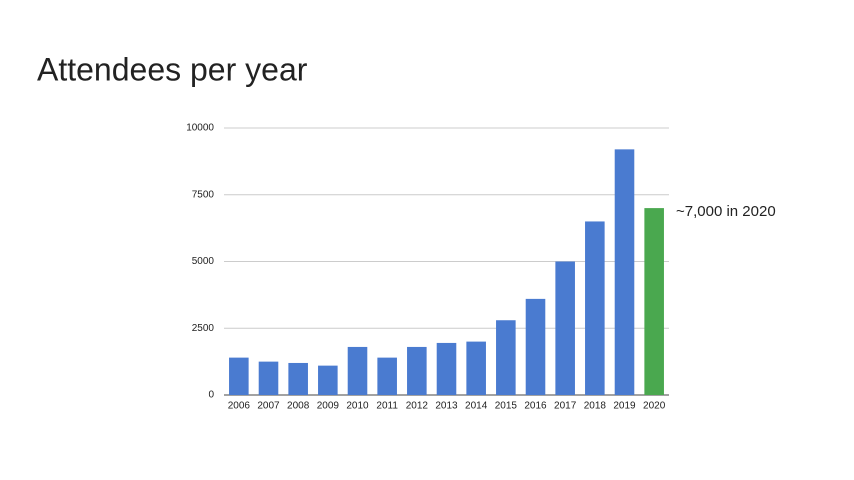 This screenshot has height=480, width=854. What do you see at coordinates (239, 406) in the screenshot?
I see `x-tick-label: 2006` at bounding box center [239, 406].